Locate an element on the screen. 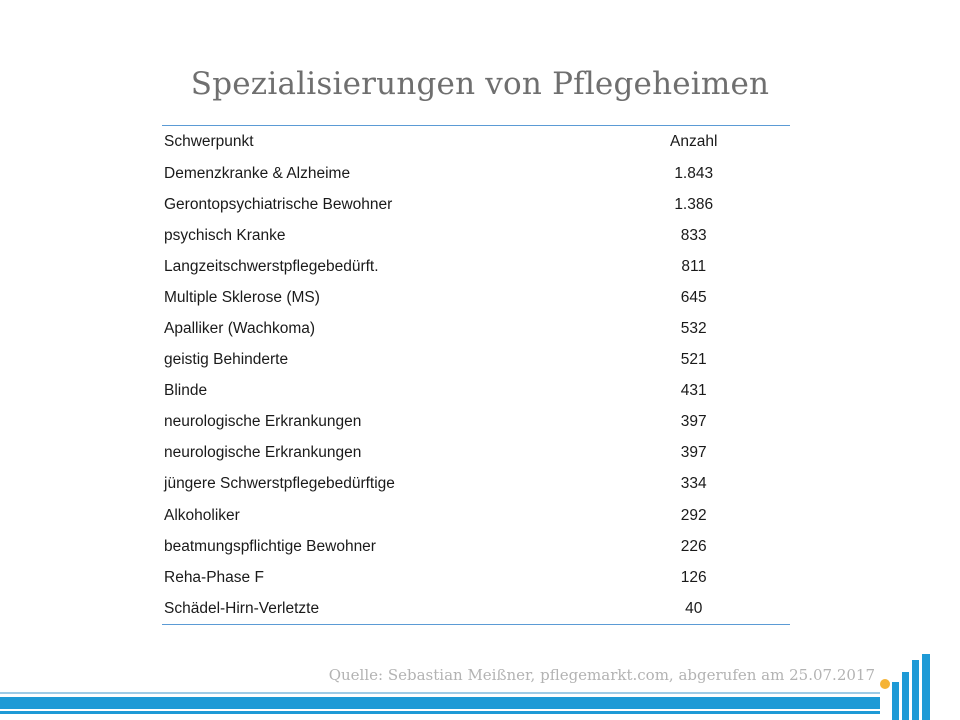  footer-band-bottom is located at coordinates (440, 712).